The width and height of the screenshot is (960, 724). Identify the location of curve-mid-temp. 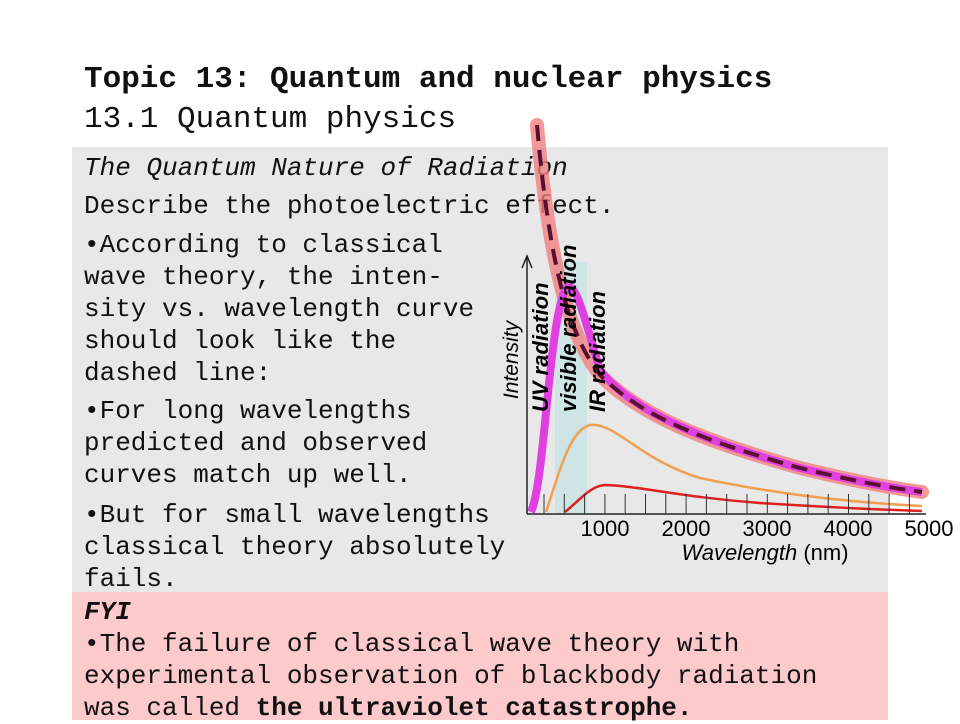
(733, 468).